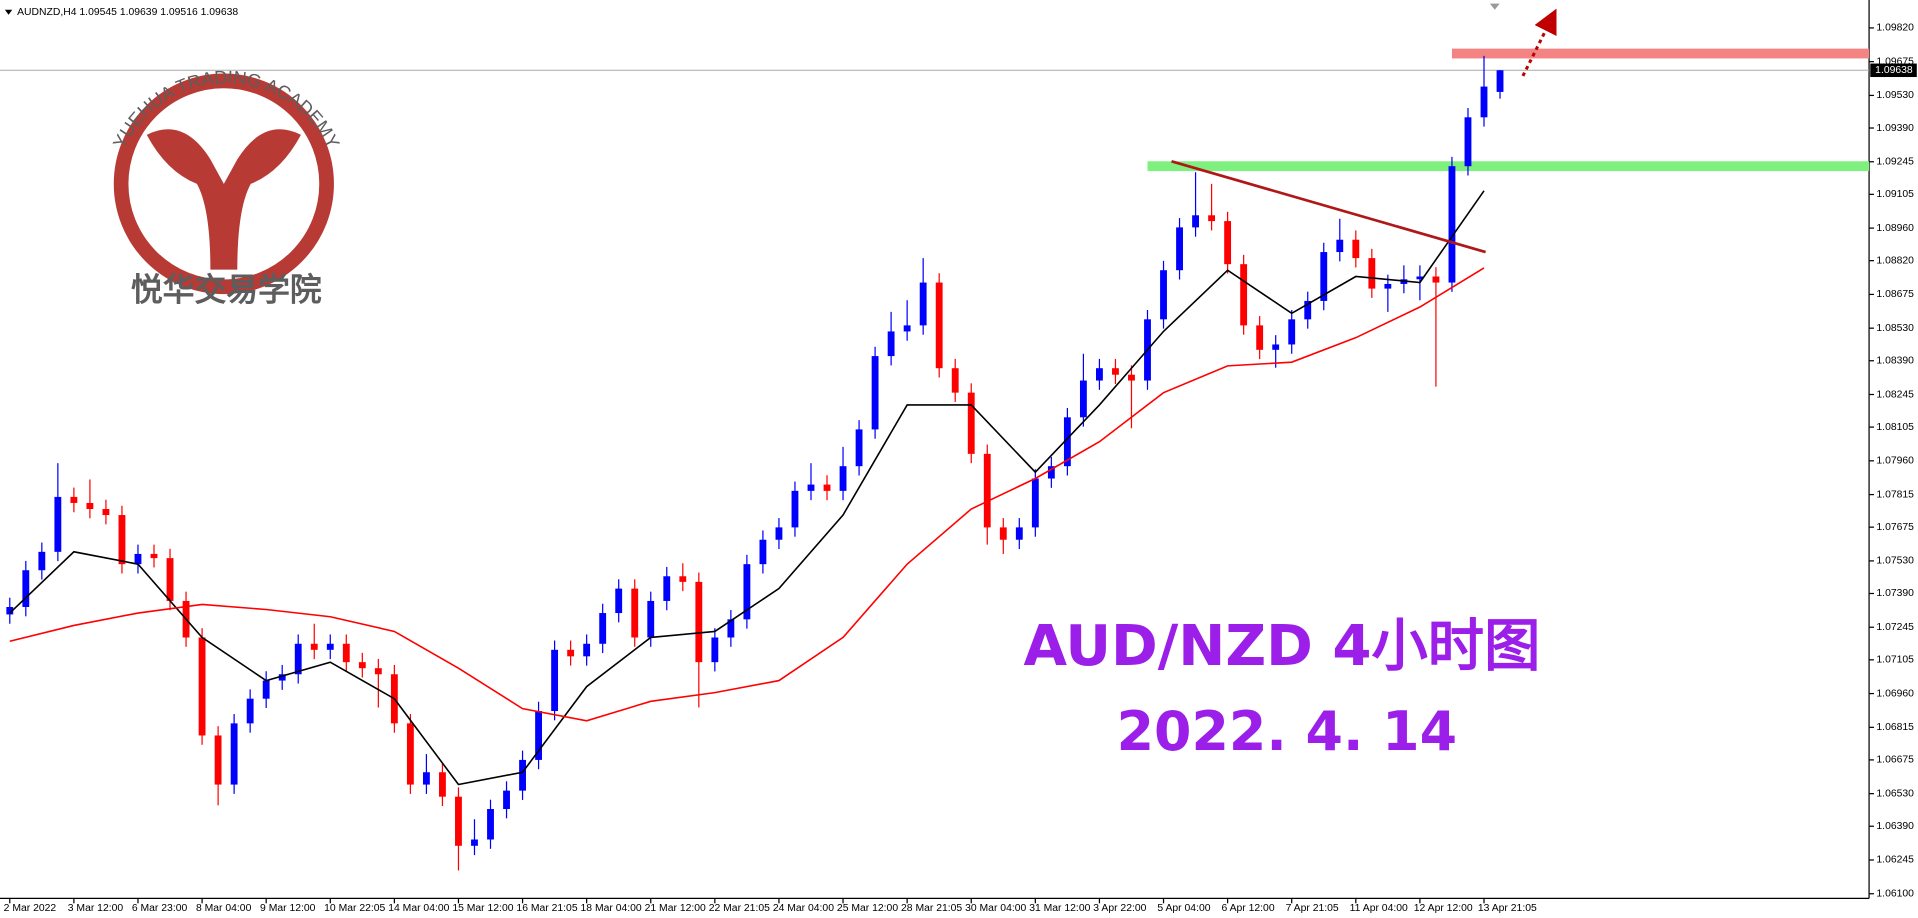  I want to click on x-tick-label: 24 Mar 04:00, so click(803, 908).